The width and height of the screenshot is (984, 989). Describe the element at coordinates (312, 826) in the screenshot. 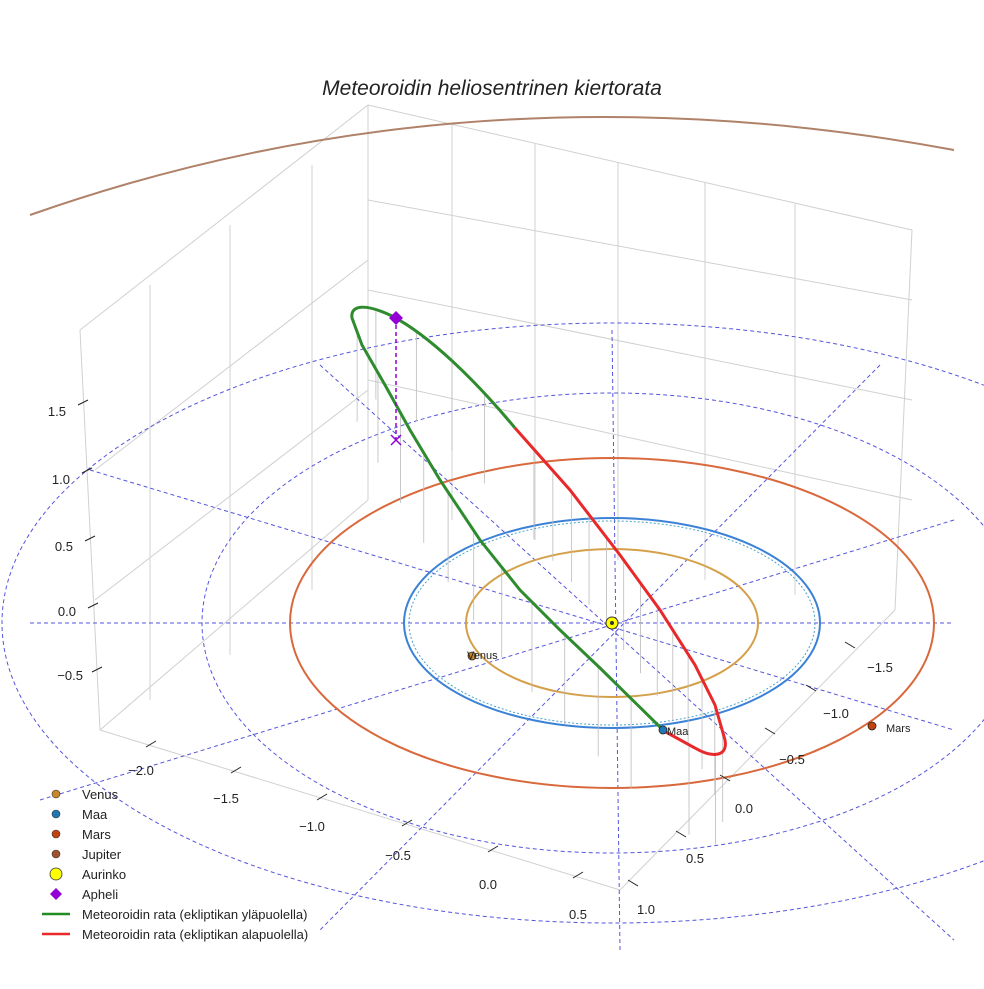

I see `x-tick-label: −1.0` at that location.